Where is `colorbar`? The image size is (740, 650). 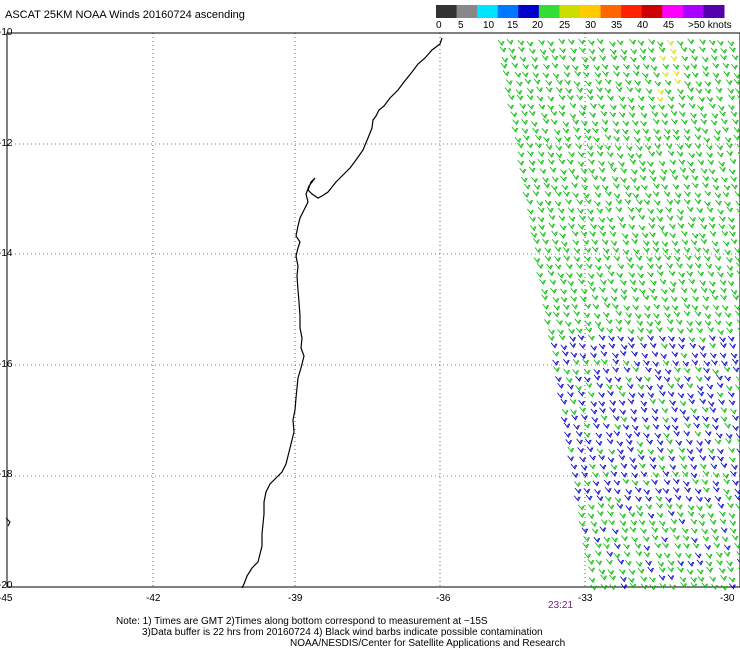 colorbar is located at coordinates (580, 11).